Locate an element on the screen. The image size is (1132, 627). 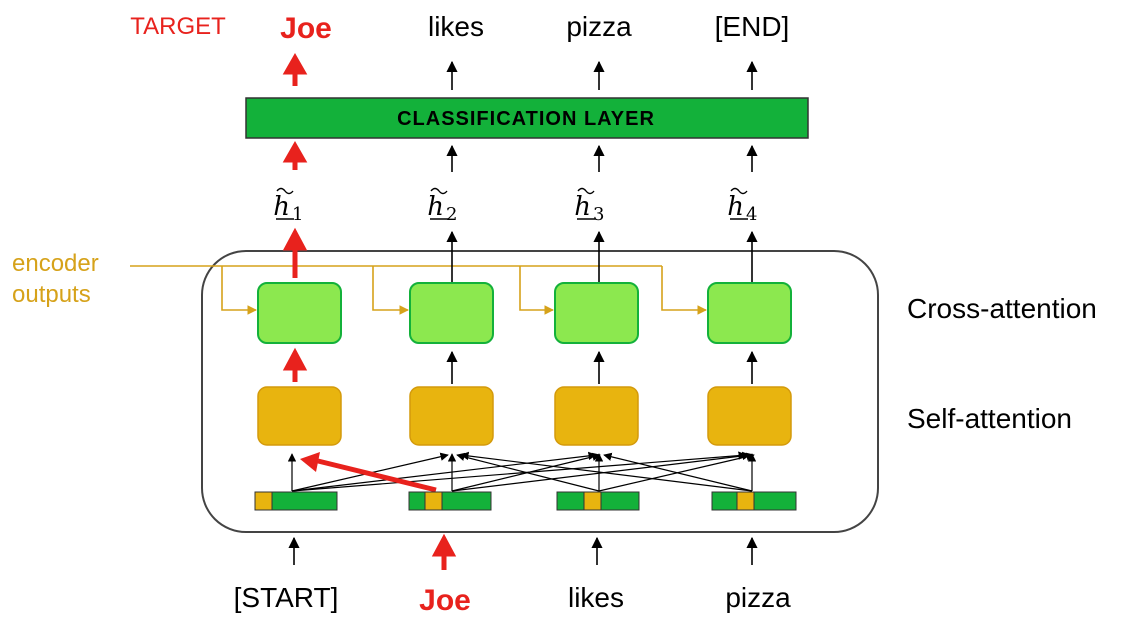
hidden-state-1-sub: 1 is located at coordinates (297, 214).